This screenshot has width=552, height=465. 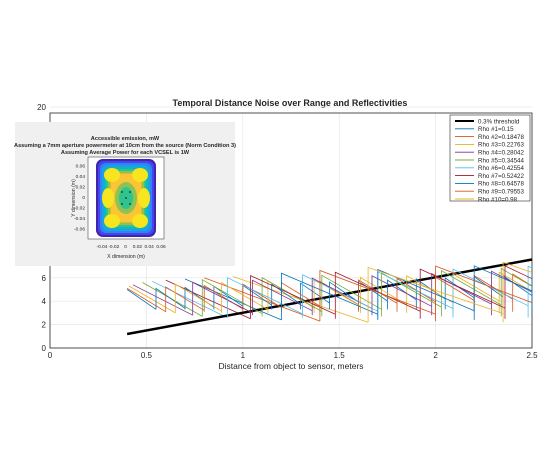 I want to click on y-tick-label: 0, so click(x=44, y=348).